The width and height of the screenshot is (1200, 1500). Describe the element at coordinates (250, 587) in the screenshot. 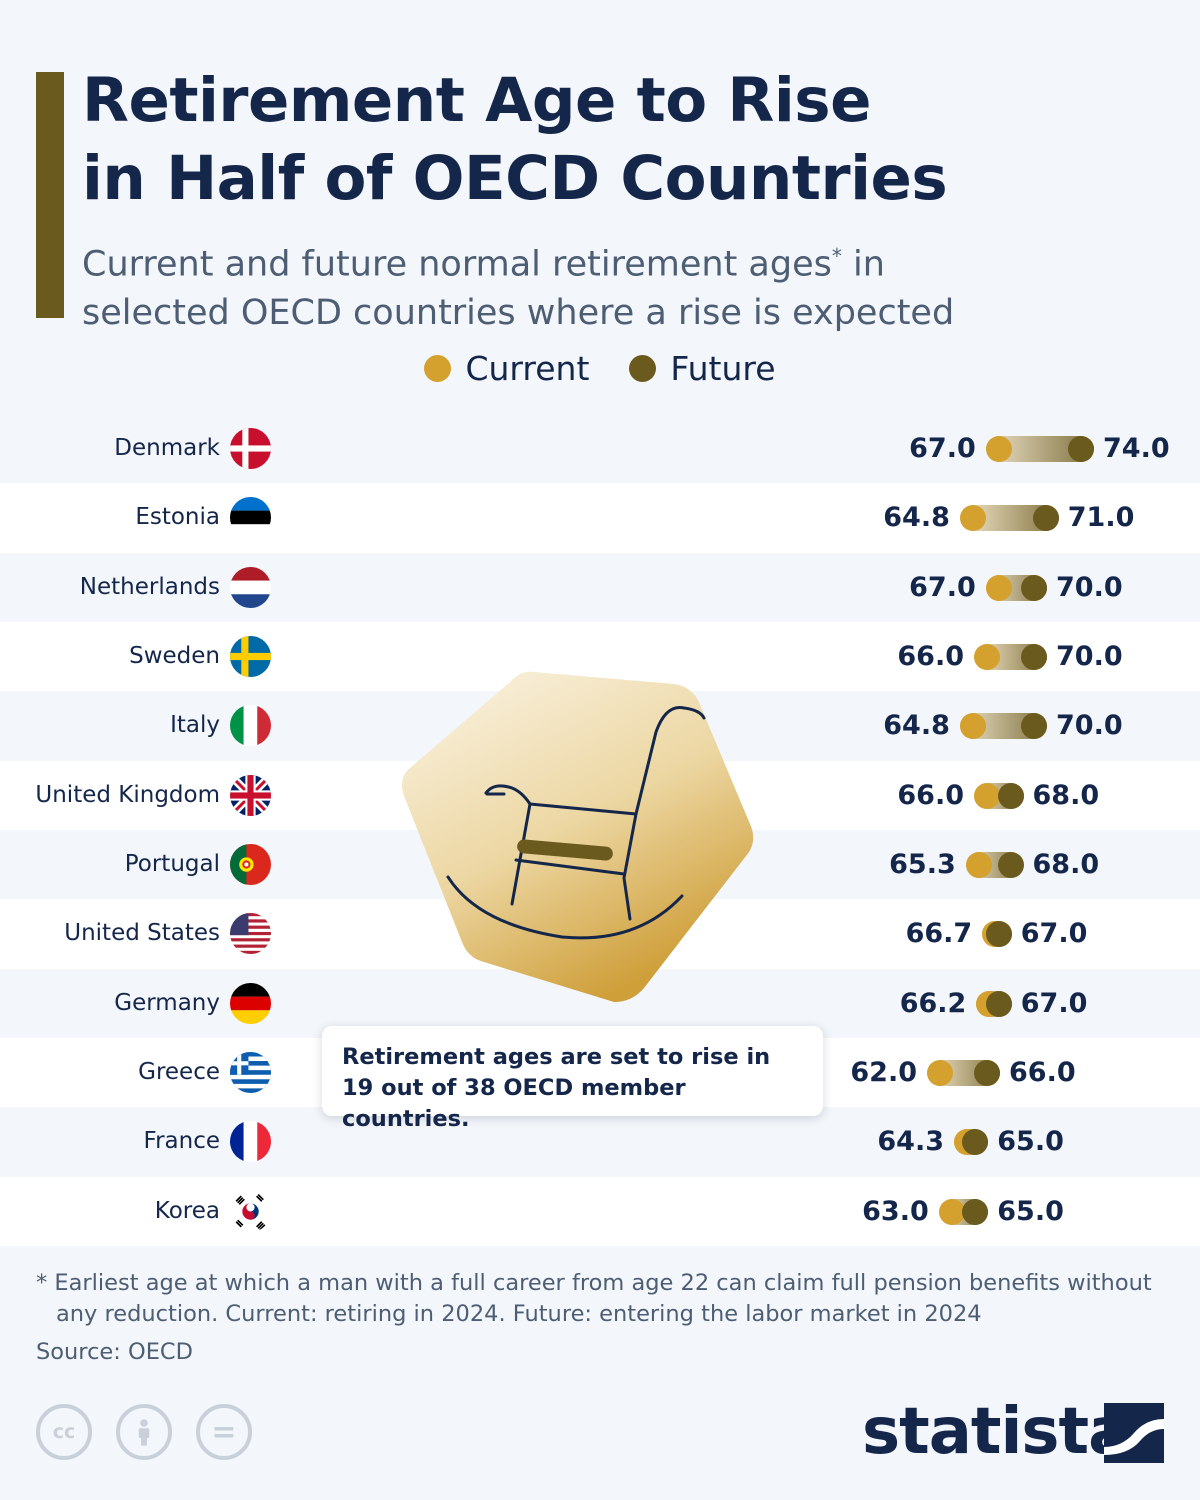

I see `netherlands-flag-icon` at that location.